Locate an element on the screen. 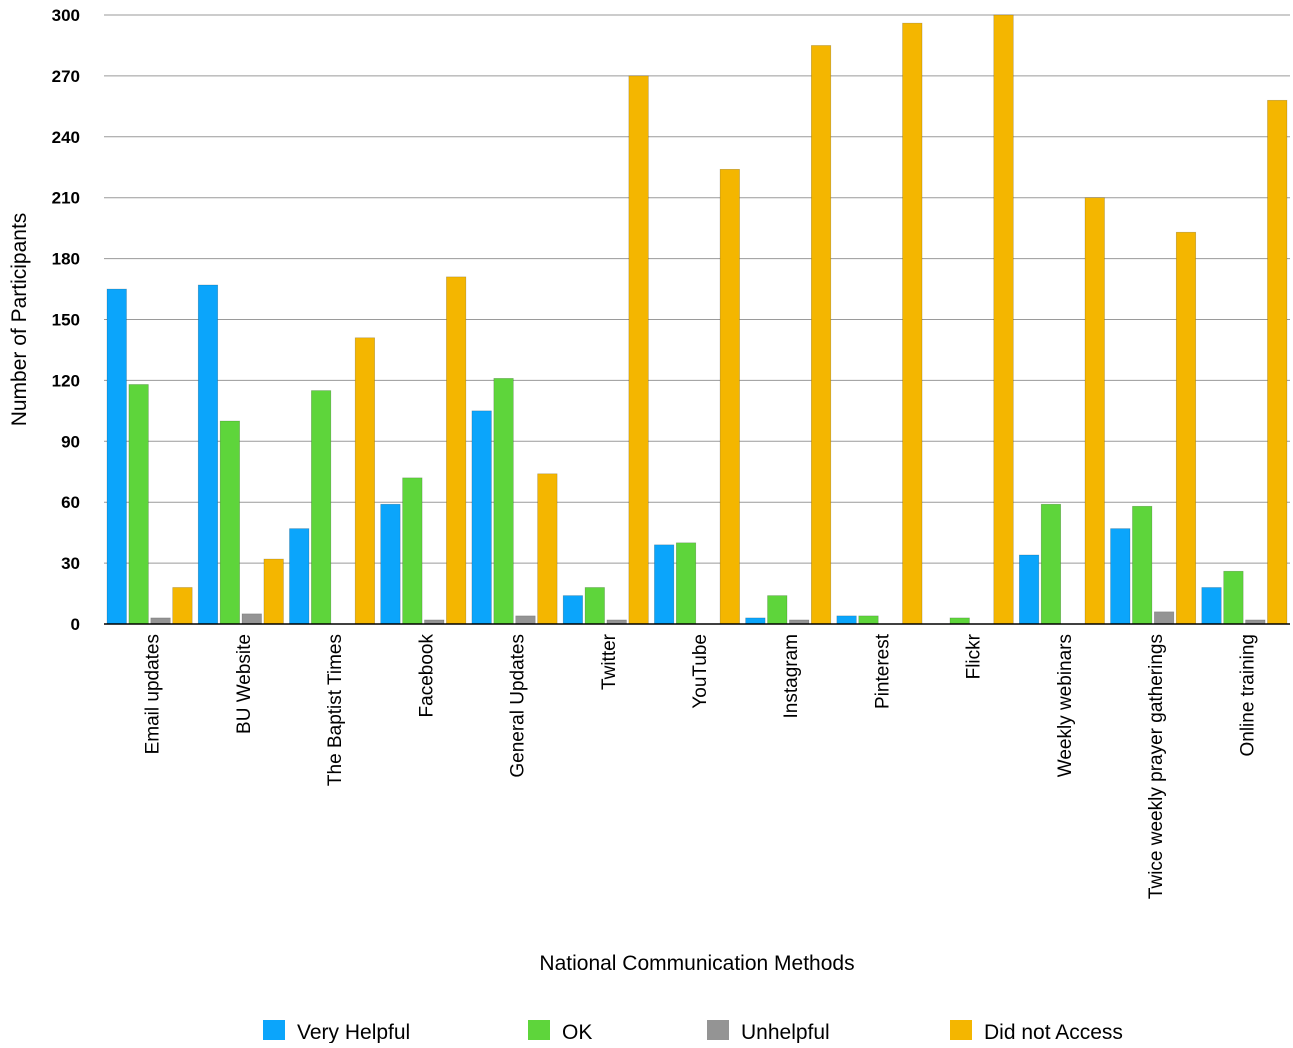  legend: Very Helpful OK Unhelpful Did not Access is located at coordinates (693, 1032).